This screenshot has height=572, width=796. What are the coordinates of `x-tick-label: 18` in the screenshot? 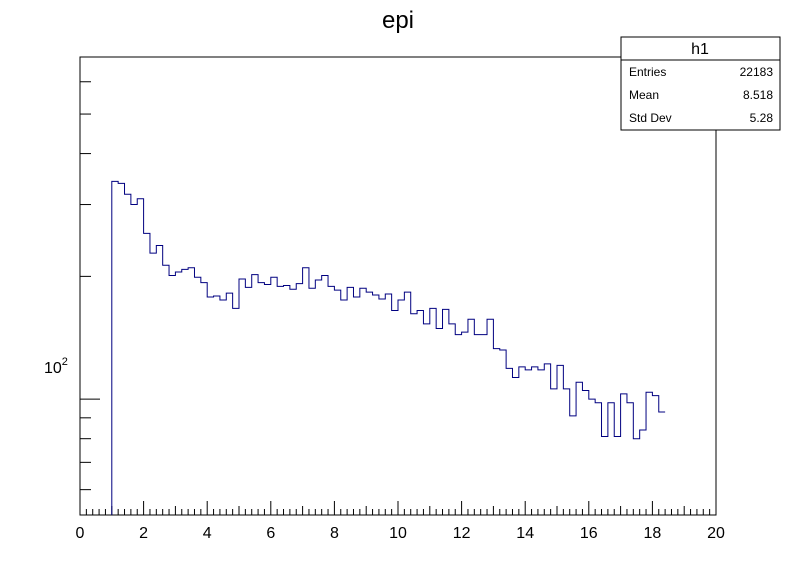 It's located at (653, 533).